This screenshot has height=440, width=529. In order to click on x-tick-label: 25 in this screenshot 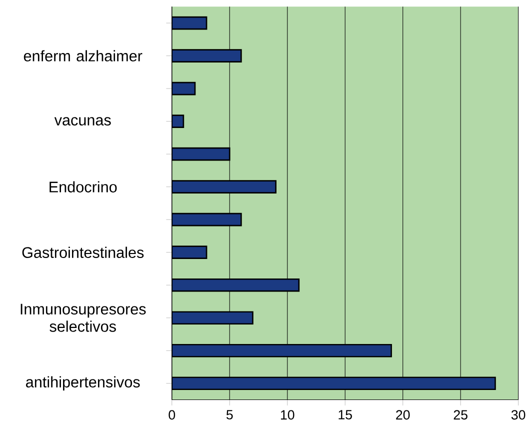, I will do `click(461, 415)`.